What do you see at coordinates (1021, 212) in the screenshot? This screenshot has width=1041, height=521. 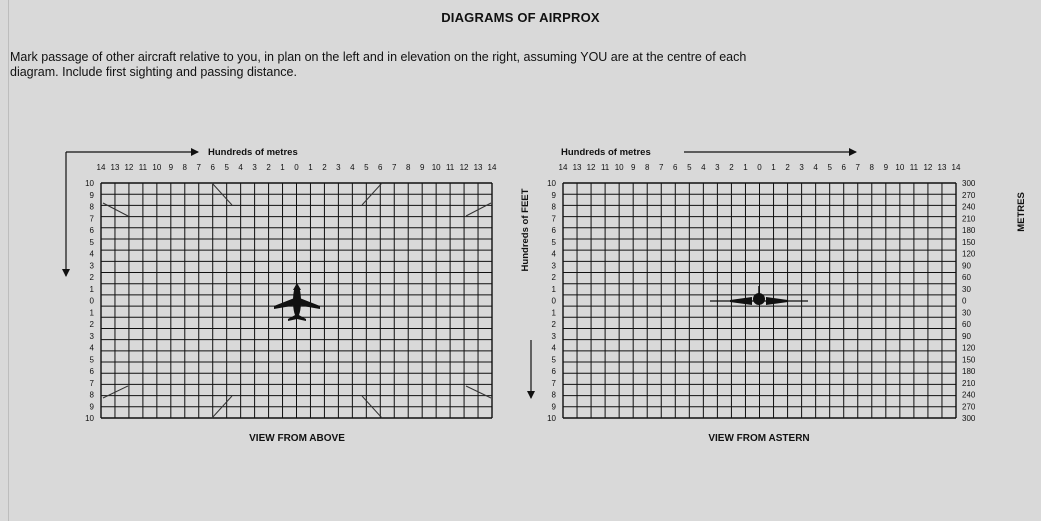 I see `elevation-right-axis-title: METRES` at bounding box center [1021, 212].